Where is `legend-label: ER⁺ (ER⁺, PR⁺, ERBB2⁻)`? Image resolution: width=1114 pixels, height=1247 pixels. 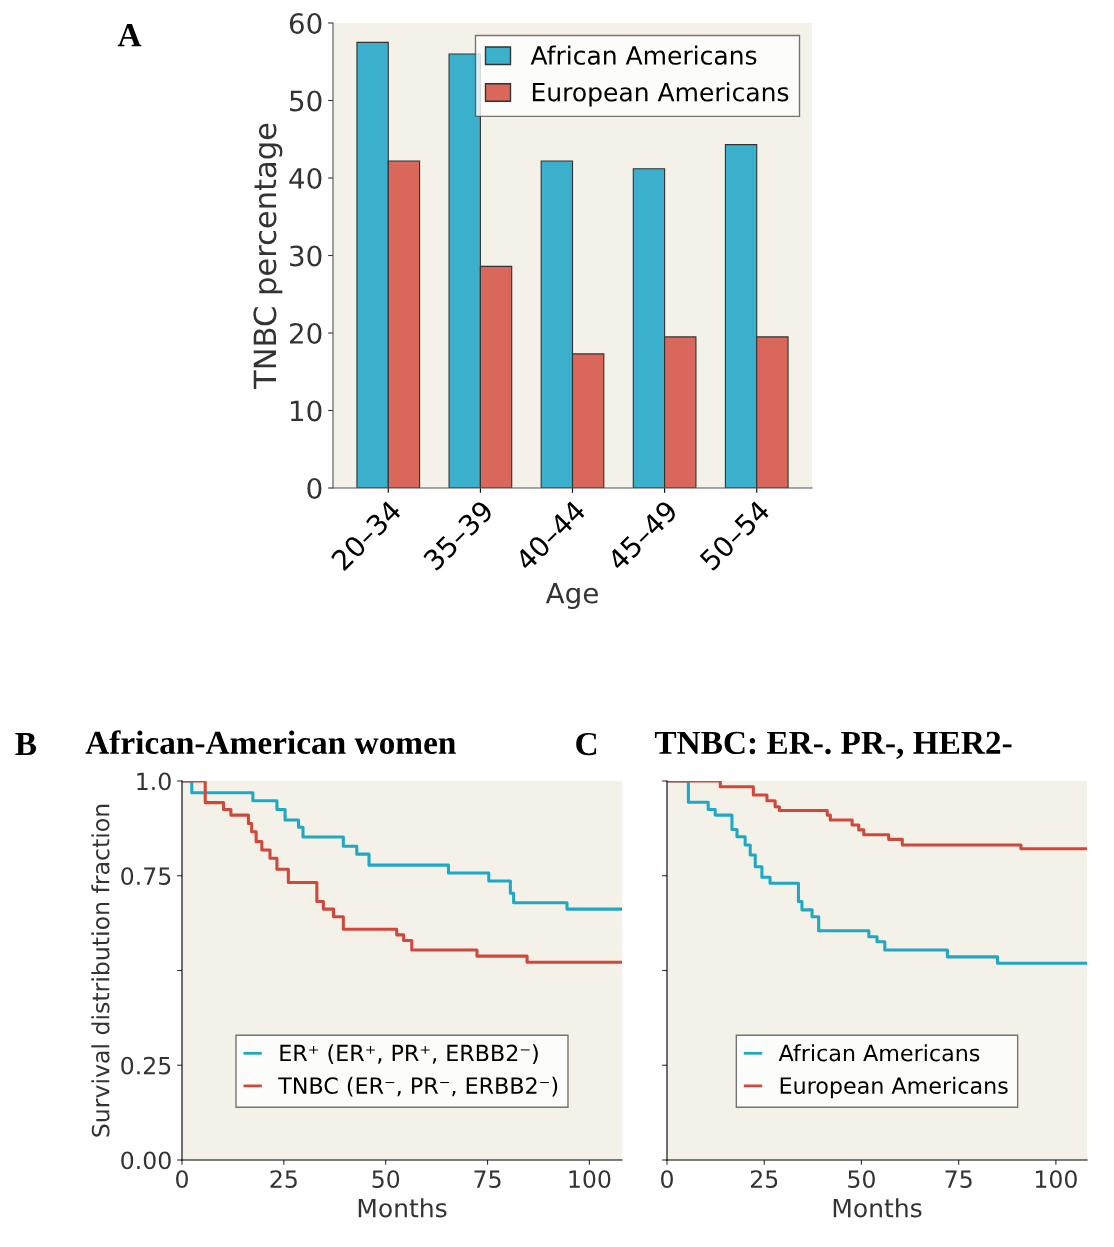
legend-label: ER⁺ (ER⁺, PR⁺, ERBB2⁻) is located at coordinates (409, 1054).